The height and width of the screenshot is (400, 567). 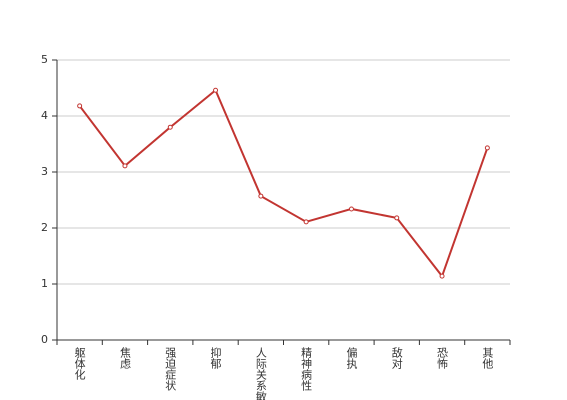 I want to click on y-tick-label: 2, so click(x=44, y=227).